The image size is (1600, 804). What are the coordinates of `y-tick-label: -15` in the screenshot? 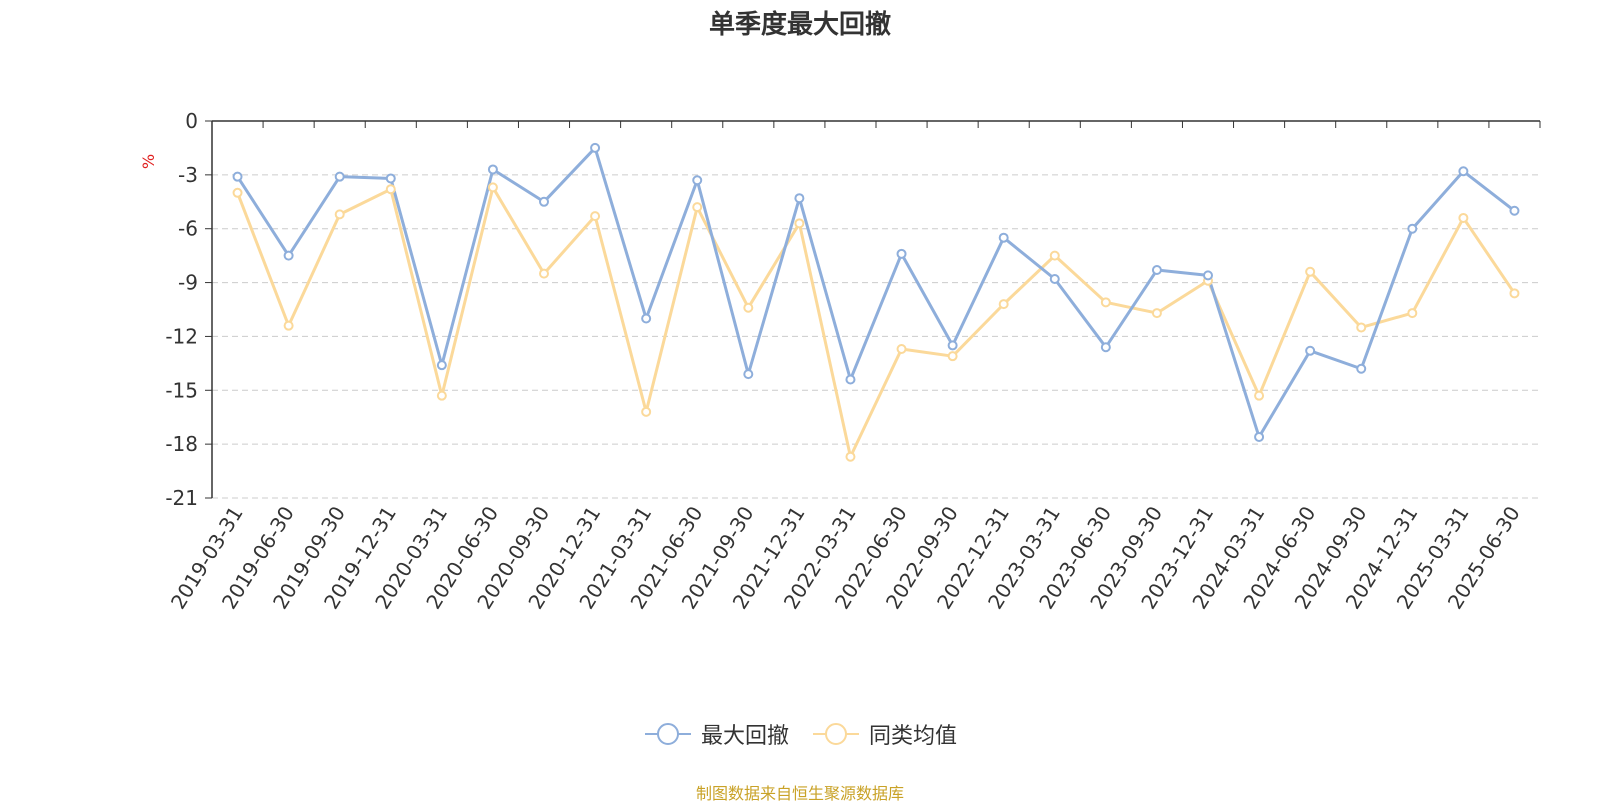 It's located at (181, 390).